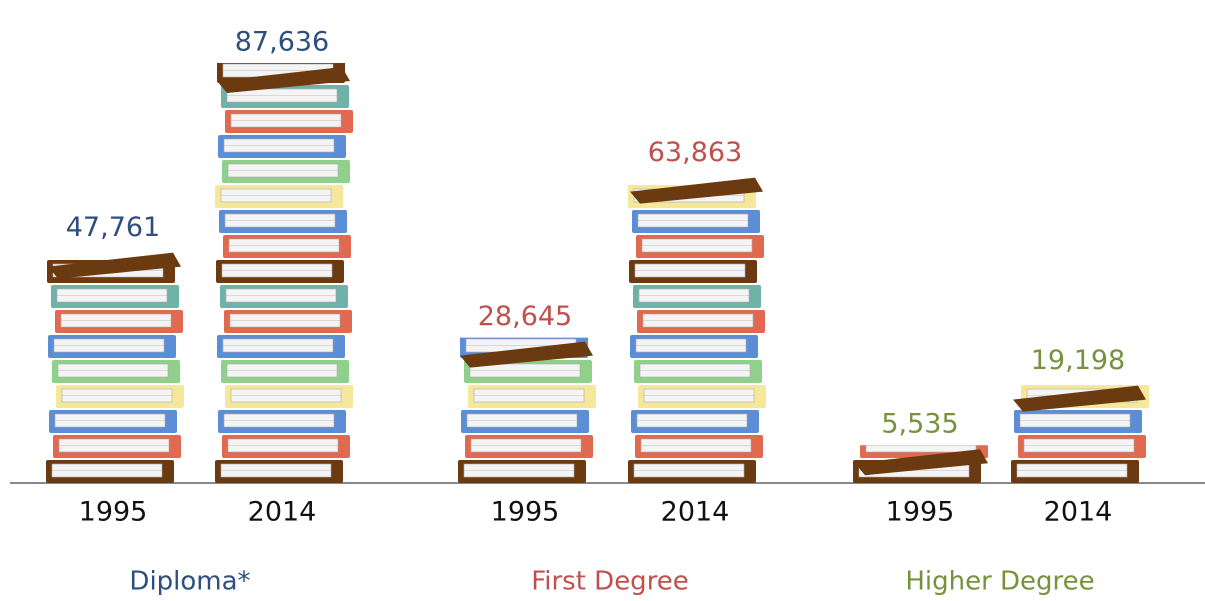  Describe the element at coordinates (113, 227) in the screenshot. I see `value-label: 47,761` at that location.